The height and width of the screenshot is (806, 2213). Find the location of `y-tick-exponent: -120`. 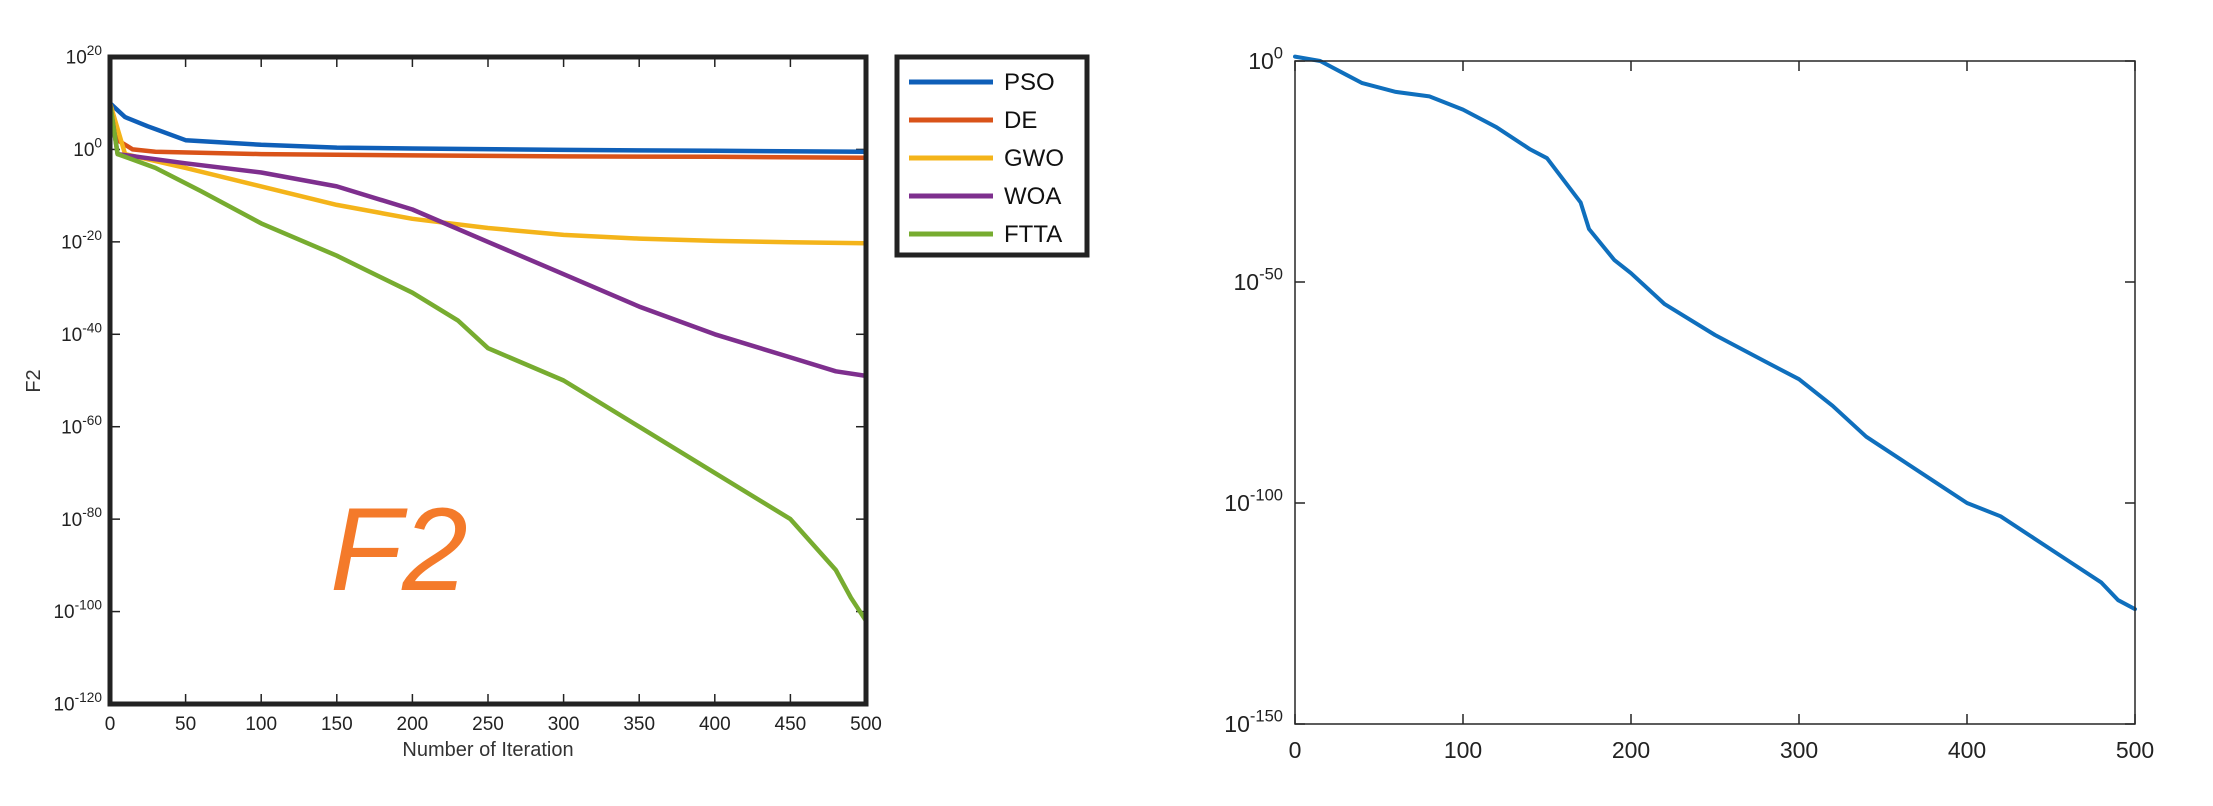

y-tick-exponent: -120 is located at coordinates (89, 697).